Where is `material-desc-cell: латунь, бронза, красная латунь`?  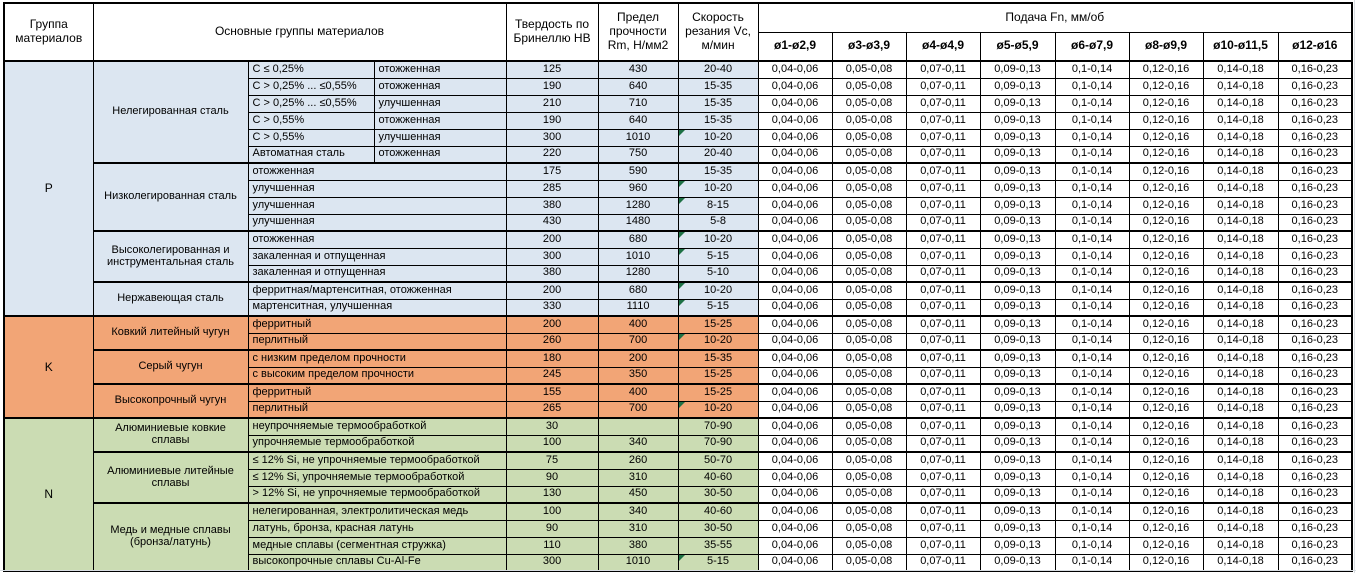 material-desc-cell: латунь, бронза, красная латунь is located at coordinates (377, 528).